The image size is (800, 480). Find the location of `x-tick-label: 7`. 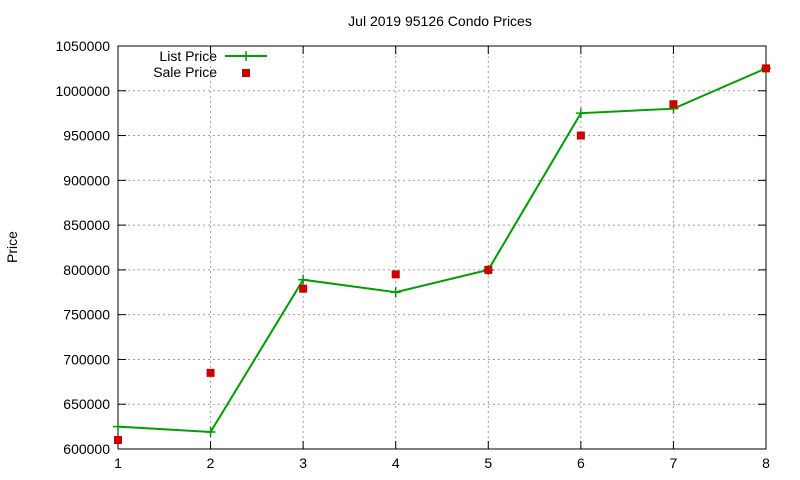

x-tick-label: 7 is located at coordinates (674, 463).